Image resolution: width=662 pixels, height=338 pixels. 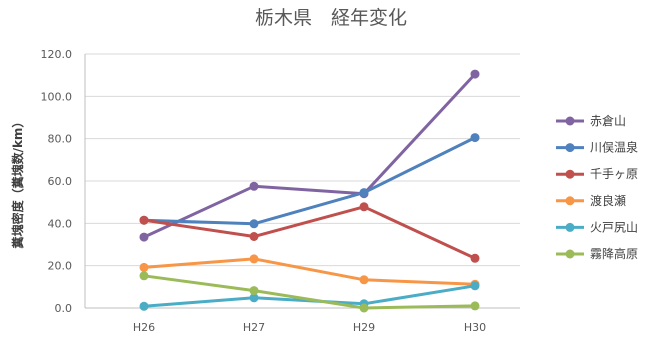 What do you see at coordinates (60, 139) in the screenshot?
I see `y-tick-label: 80.0` at bounding box center [60, 139].